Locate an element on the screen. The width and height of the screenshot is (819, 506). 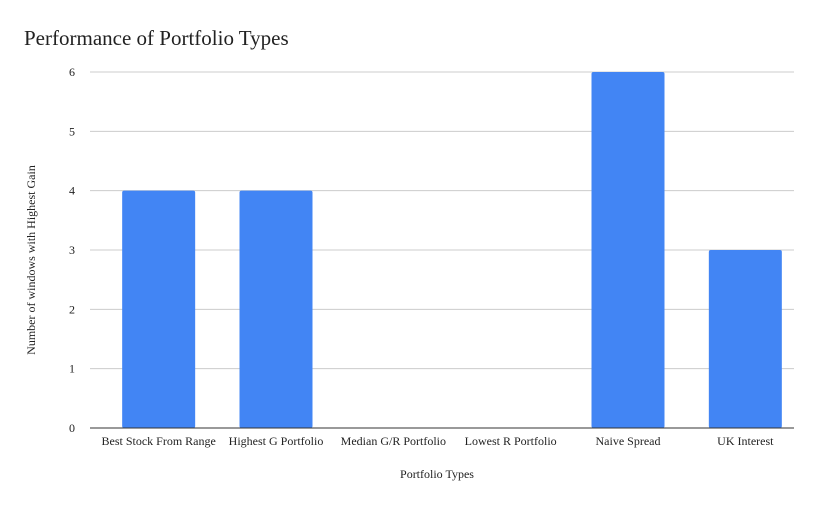
x-tick-label: Naive Spread is located at coordinates (628, 441).